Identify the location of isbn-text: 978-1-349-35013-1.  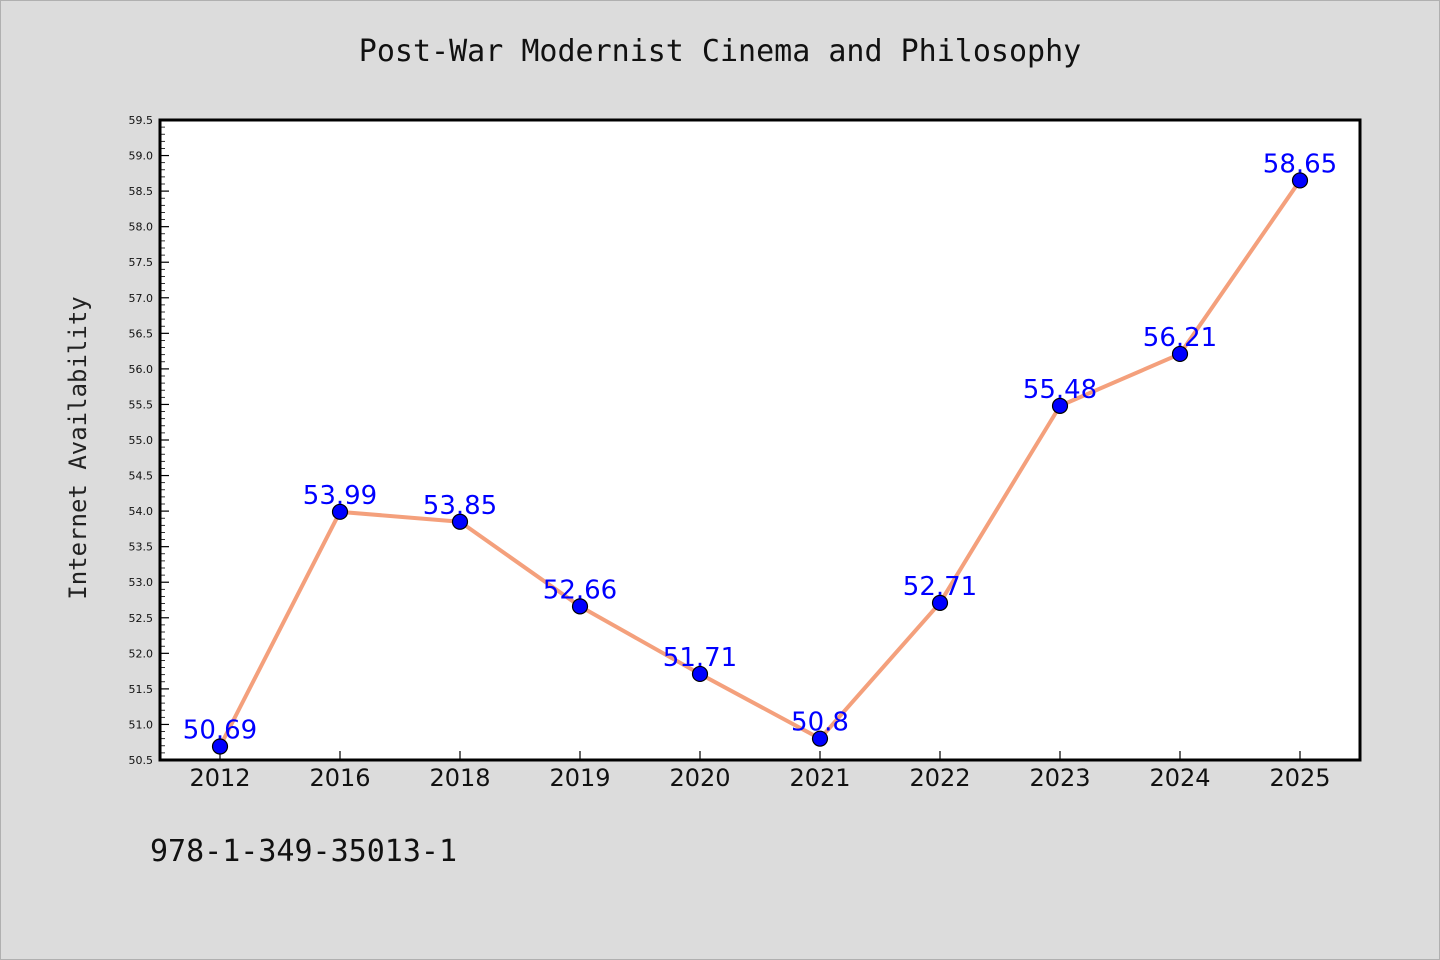
(304, 851).